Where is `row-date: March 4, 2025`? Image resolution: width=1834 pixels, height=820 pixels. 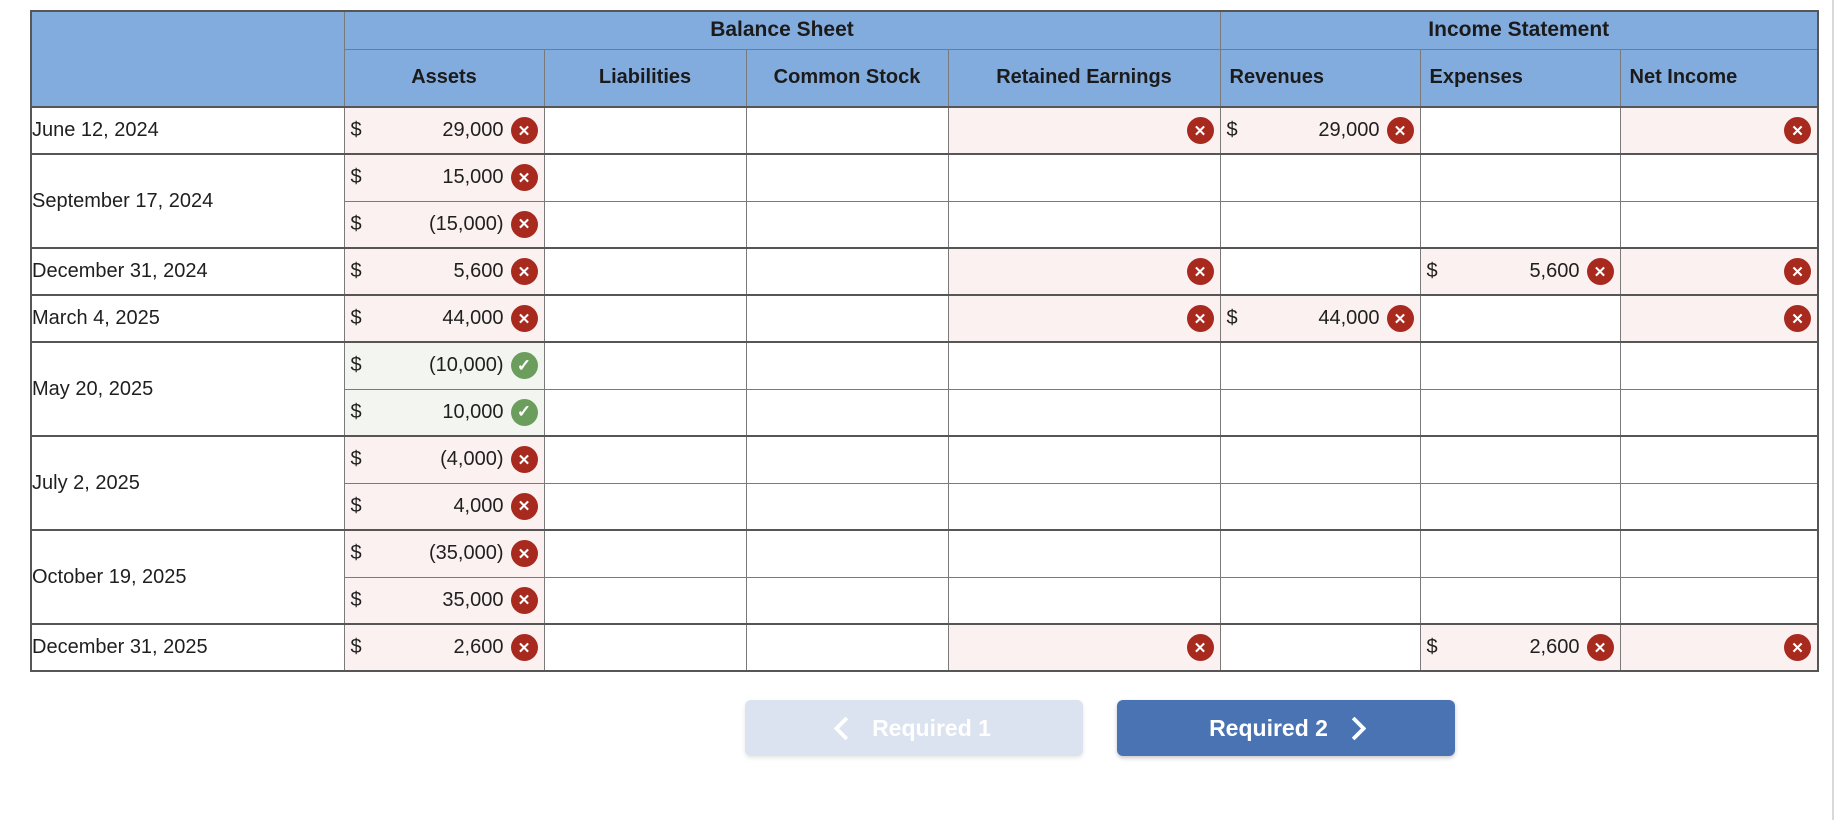
row-date: March 4, 2025 is located at coordinates (187, 318).